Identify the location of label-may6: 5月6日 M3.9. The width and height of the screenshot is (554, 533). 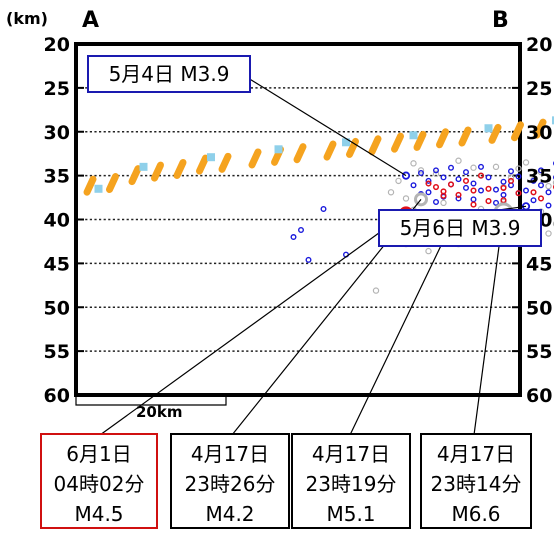
(460, 228).